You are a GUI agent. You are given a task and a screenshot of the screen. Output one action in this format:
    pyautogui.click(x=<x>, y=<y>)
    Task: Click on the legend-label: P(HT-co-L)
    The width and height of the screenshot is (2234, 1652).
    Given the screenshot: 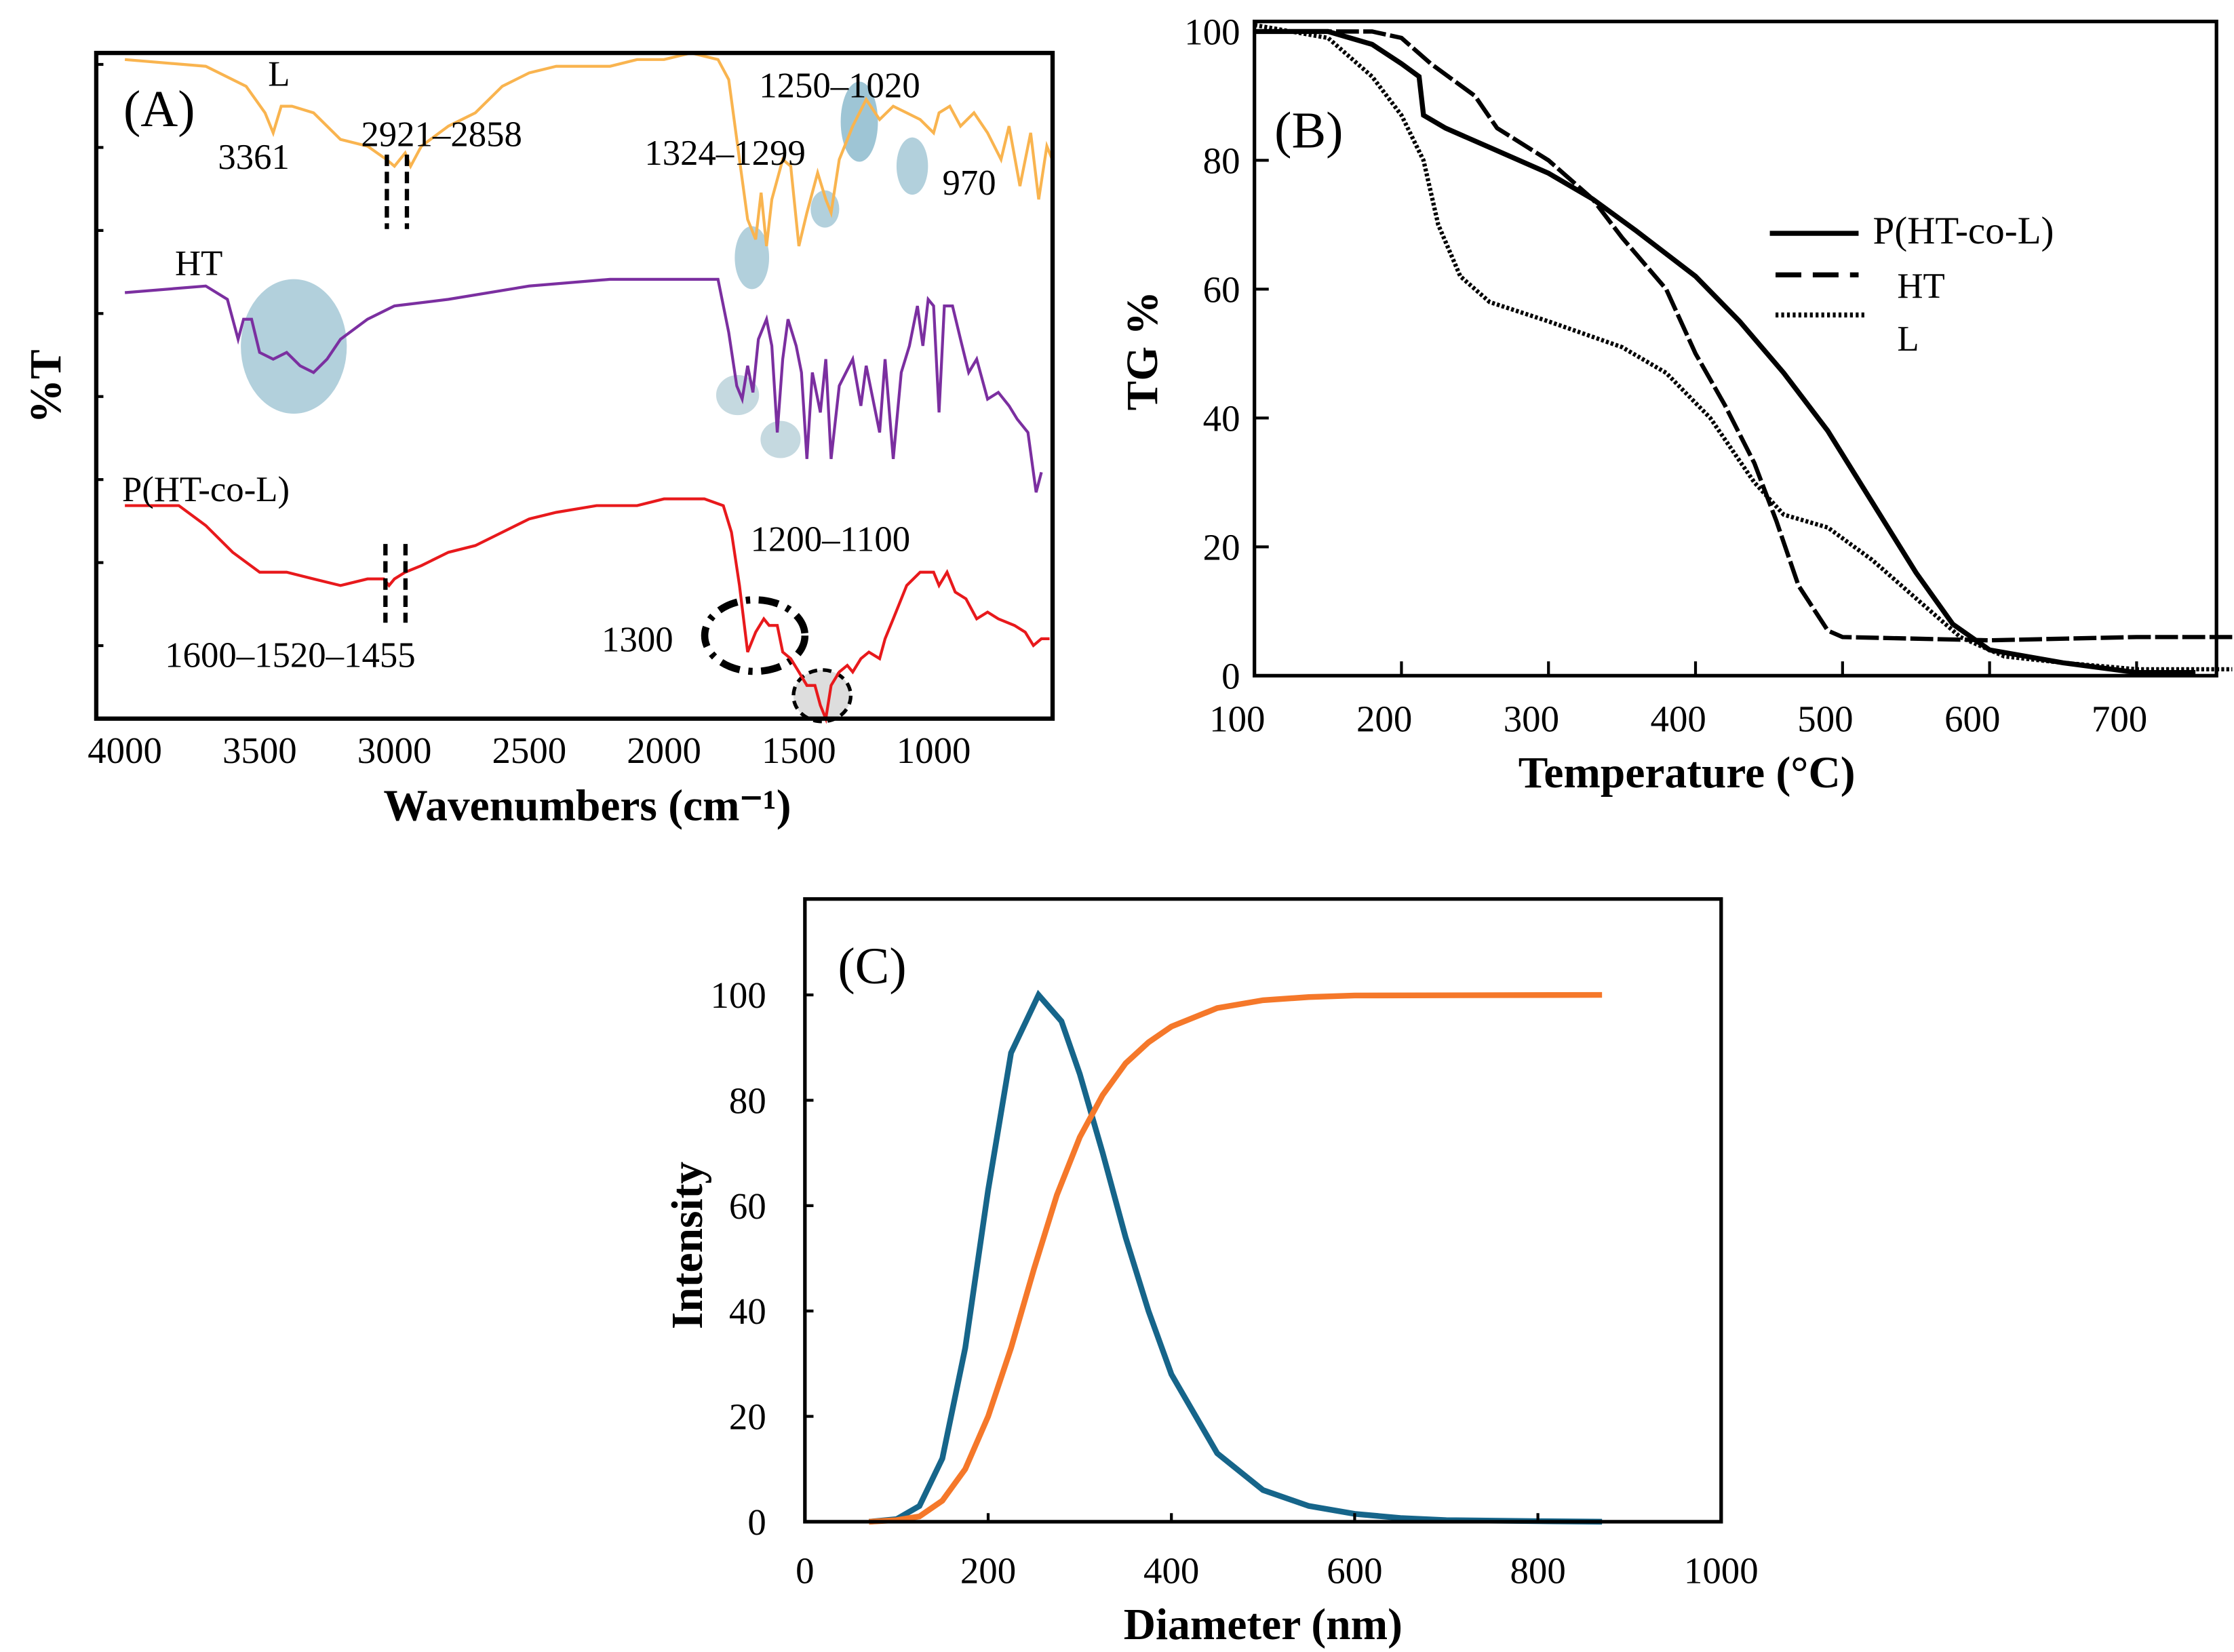 What is the action you would take?
    pyautogui.click(x=1963, y=231)
    